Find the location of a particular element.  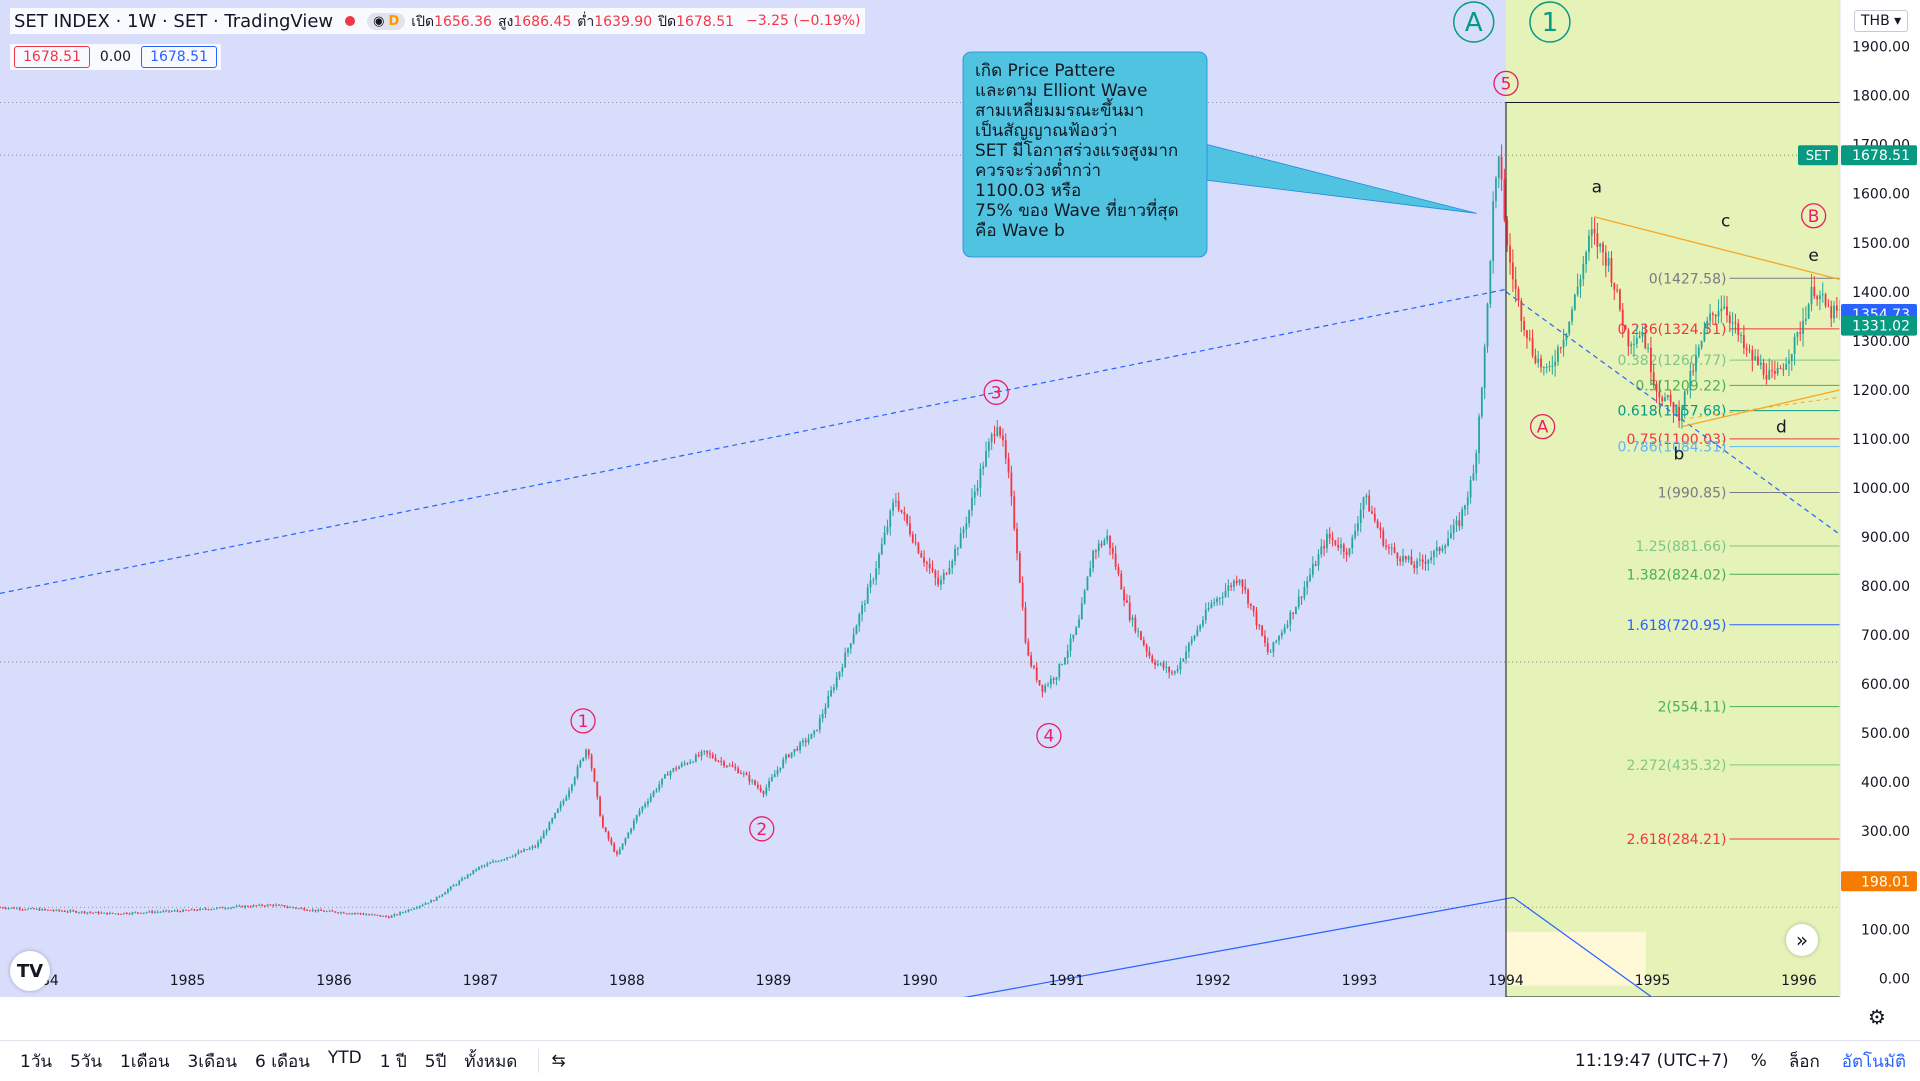

long-support-line is located at coordinates (1224, 946).